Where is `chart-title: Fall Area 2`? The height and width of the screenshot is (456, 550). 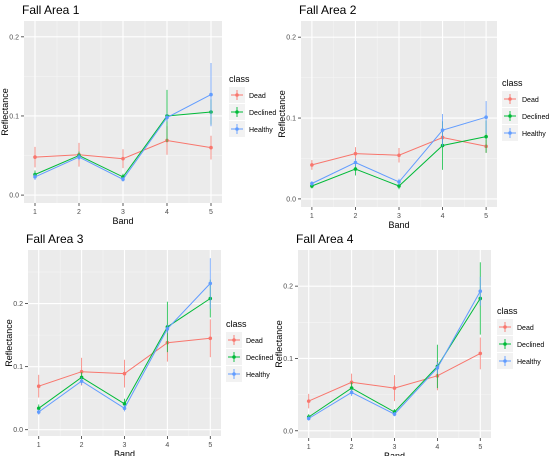
chart-title: Fall Area 2 is located at coordinates (328, 10).